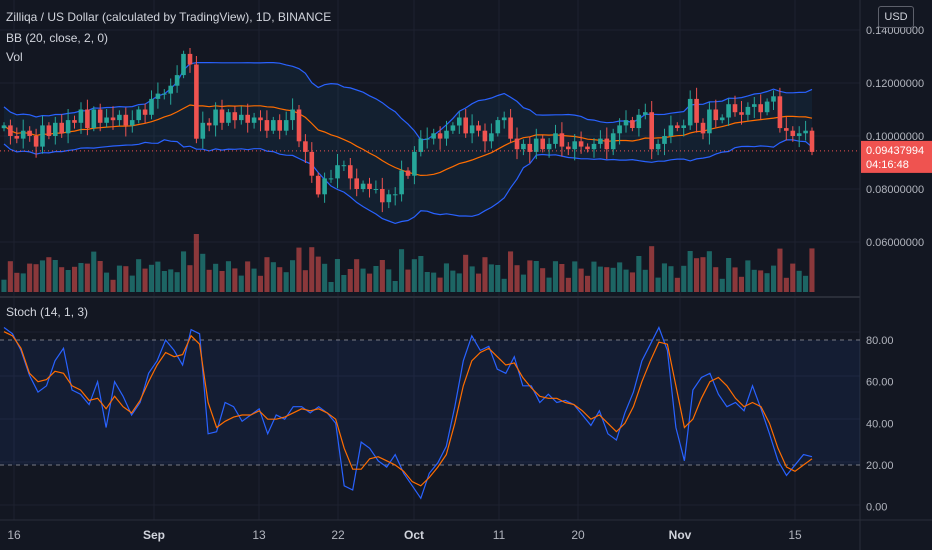 The height and width of the screenshot is (550, 932). Describe the element at coordinates (896, 17) in the screenshot. I see `currency-button: USD` at that location.